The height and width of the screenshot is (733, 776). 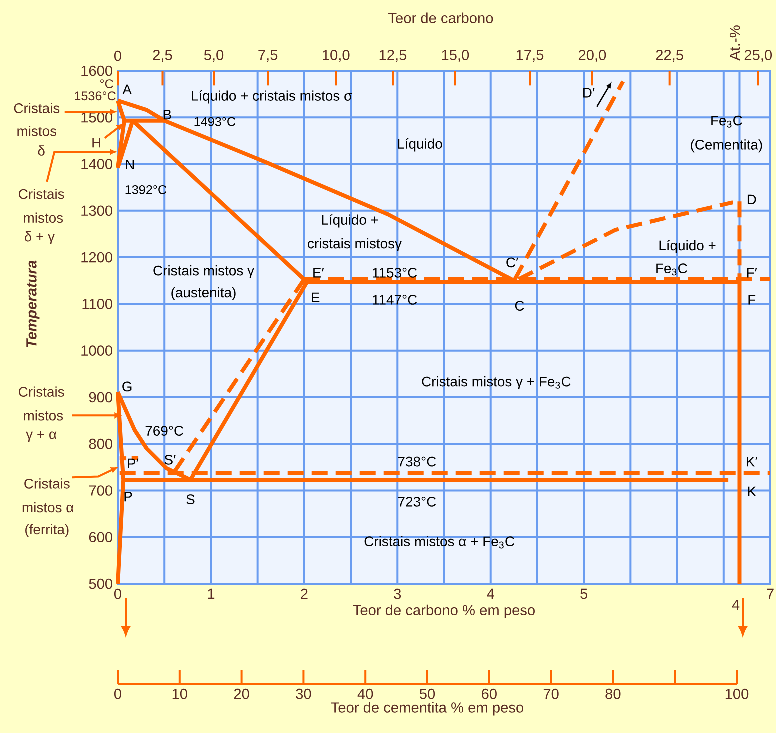 I want to click on annotation: 1147°C, so click(x=395, y=300).